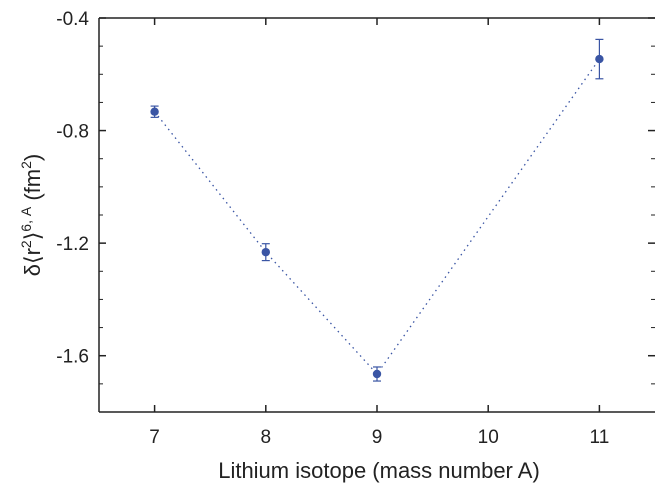  Describe the element at coordinates (72, 19) in the screenshot. I see `y-tick-label: -0.4` at that location.